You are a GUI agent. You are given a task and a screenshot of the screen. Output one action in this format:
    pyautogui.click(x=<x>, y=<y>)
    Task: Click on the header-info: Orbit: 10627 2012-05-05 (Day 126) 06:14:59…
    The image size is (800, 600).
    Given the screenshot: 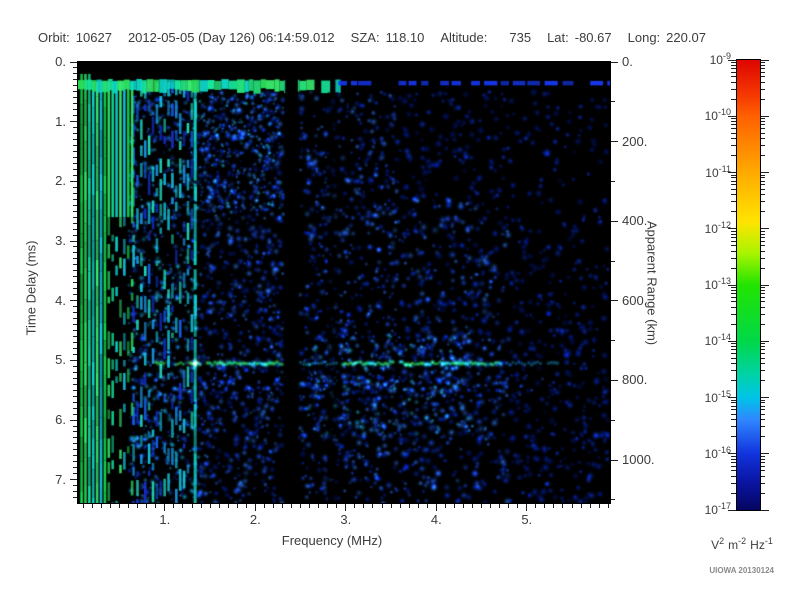 What is the action you would take?
    pyautogui.click(x=380, y=37)
    